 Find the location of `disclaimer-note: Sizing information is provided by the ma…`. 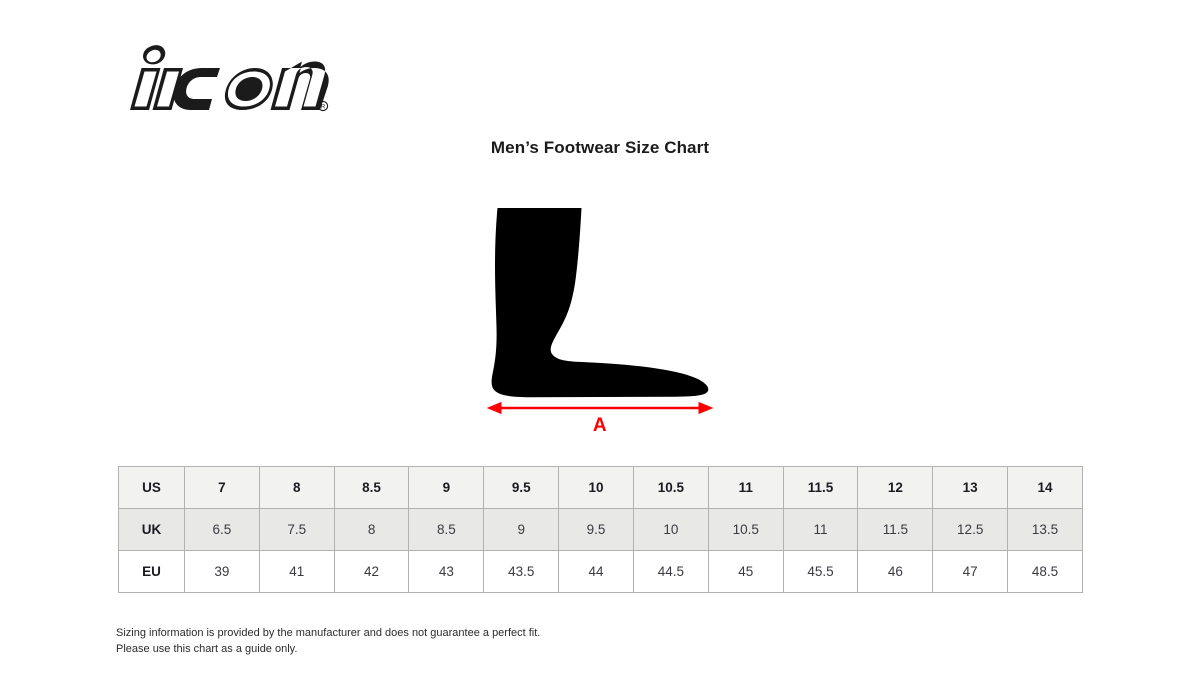

disclaimer-note: Sizing information is provided by the ma… is located at coordinates (466, 641).